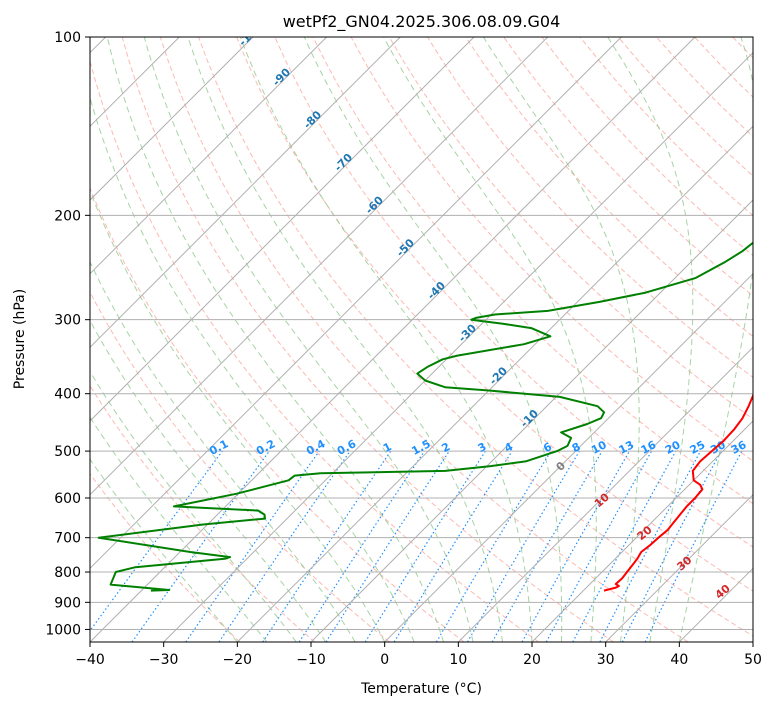 The width and height of the screenshot is (775, 708). What do you see at coordinates (90, 660) in the screenshot?
I see `x-tick-label: −40` at bounding box center [90, 660].